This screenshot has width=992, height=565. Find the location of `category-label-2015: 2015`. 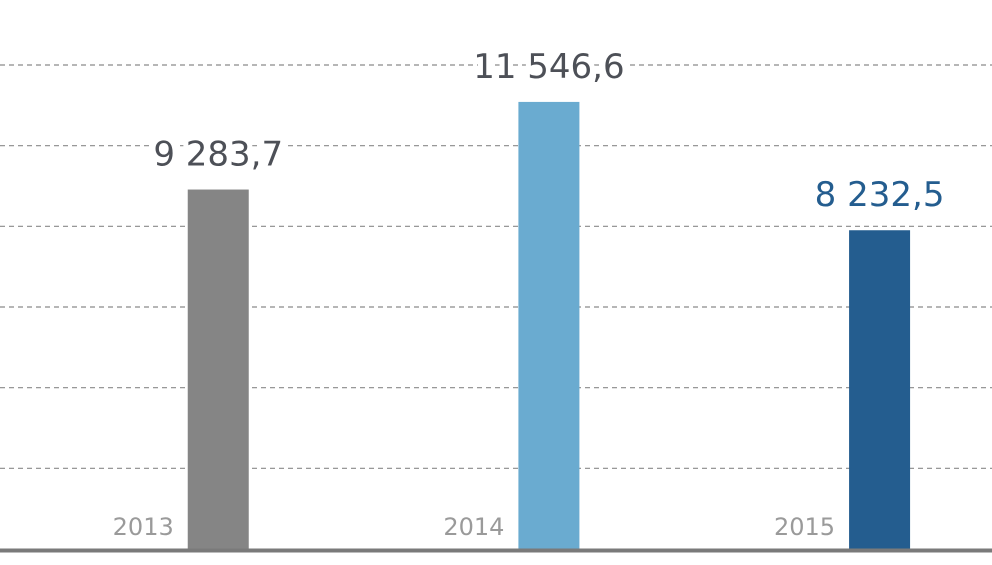

category-label-2015: 2015 is located at coordinates (804, 527).